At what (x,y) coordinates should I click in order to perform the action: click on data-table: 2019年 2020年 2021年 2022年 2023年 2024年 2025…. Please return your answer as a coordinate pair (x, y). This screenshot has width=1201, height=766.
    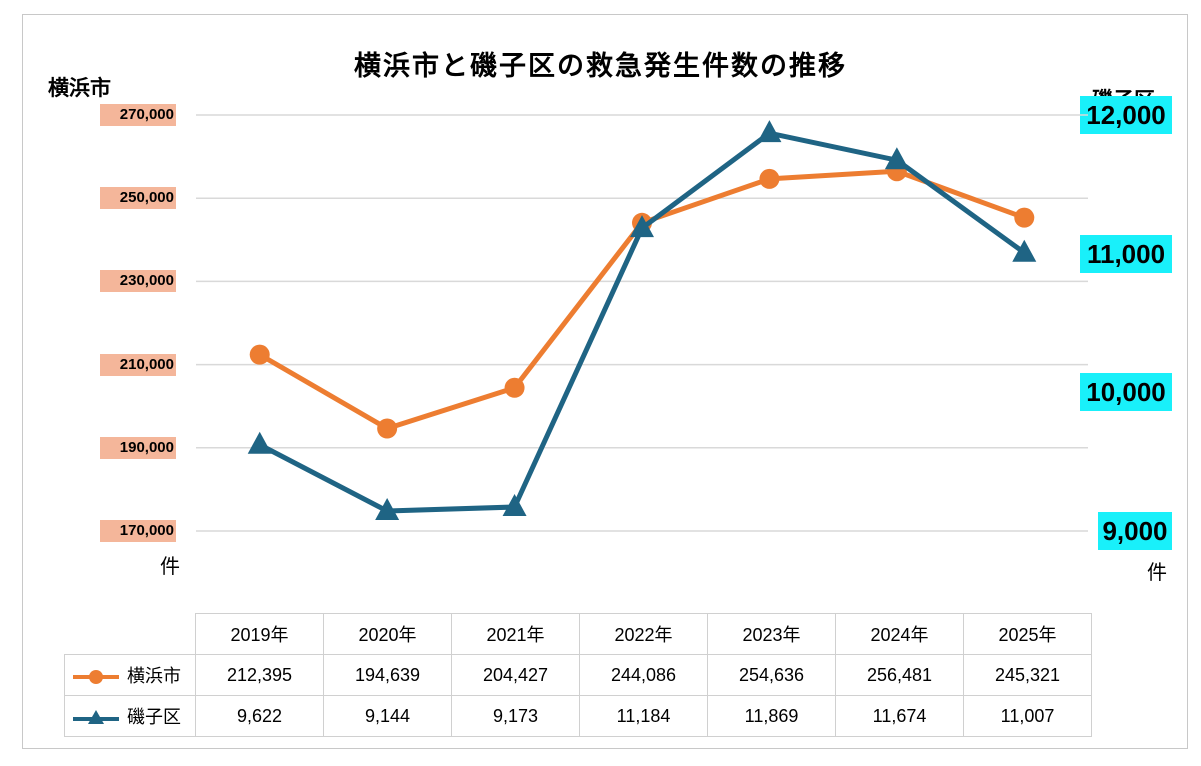
    Looking at the image, I should click on (578, 675).